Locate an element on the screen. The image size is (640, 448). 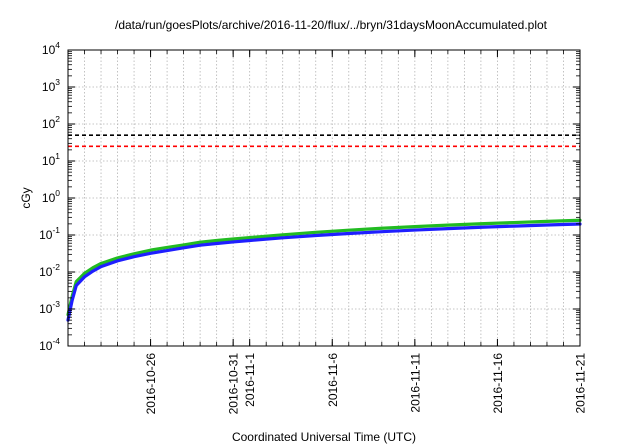
y-tick-exponent: 3 is located at coordinates (57, 82).